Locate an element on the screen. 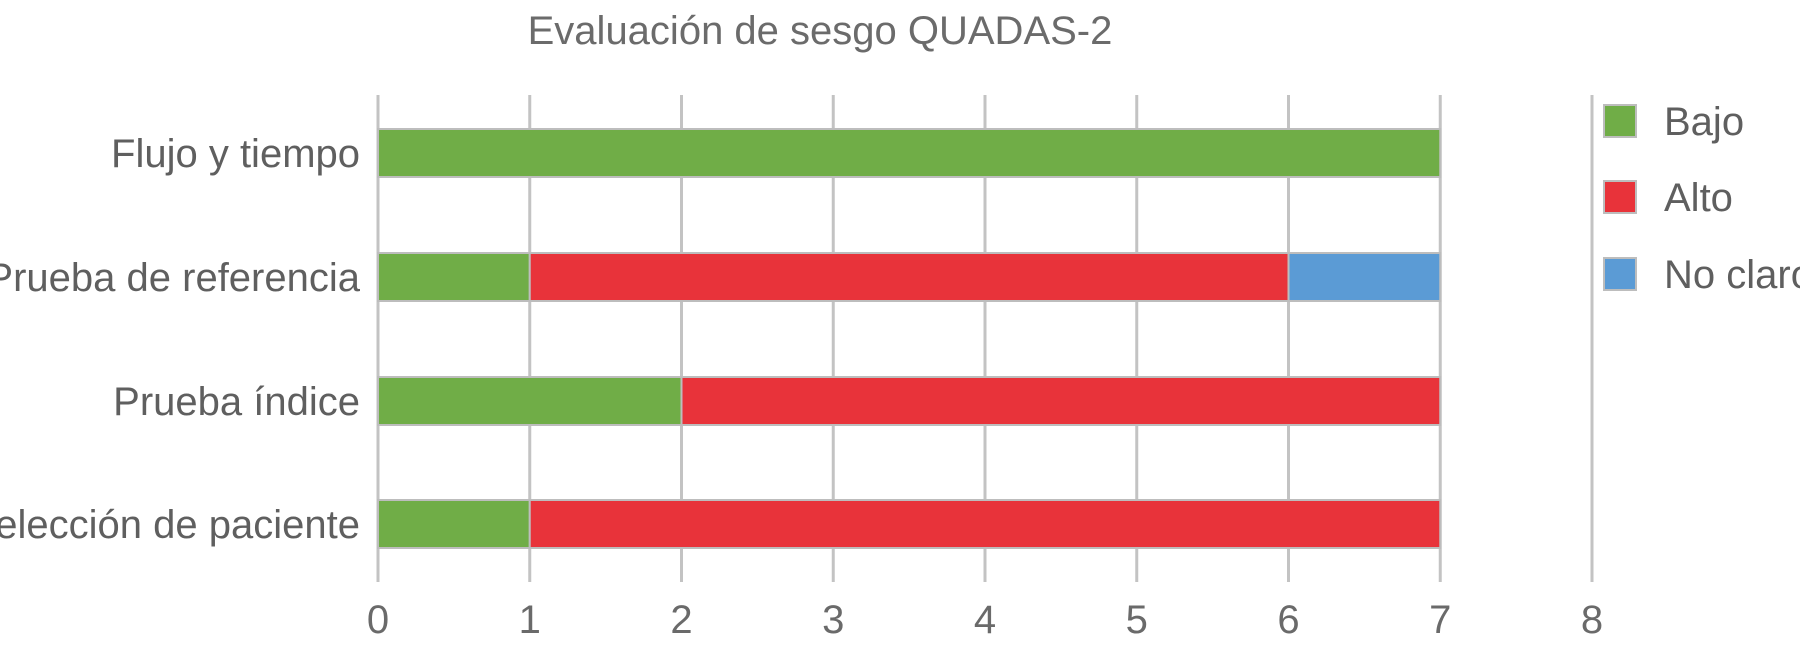 This screenshot has height=649, width=1800. category-label: Prueba de referencia is located at coordinates (180, 278).